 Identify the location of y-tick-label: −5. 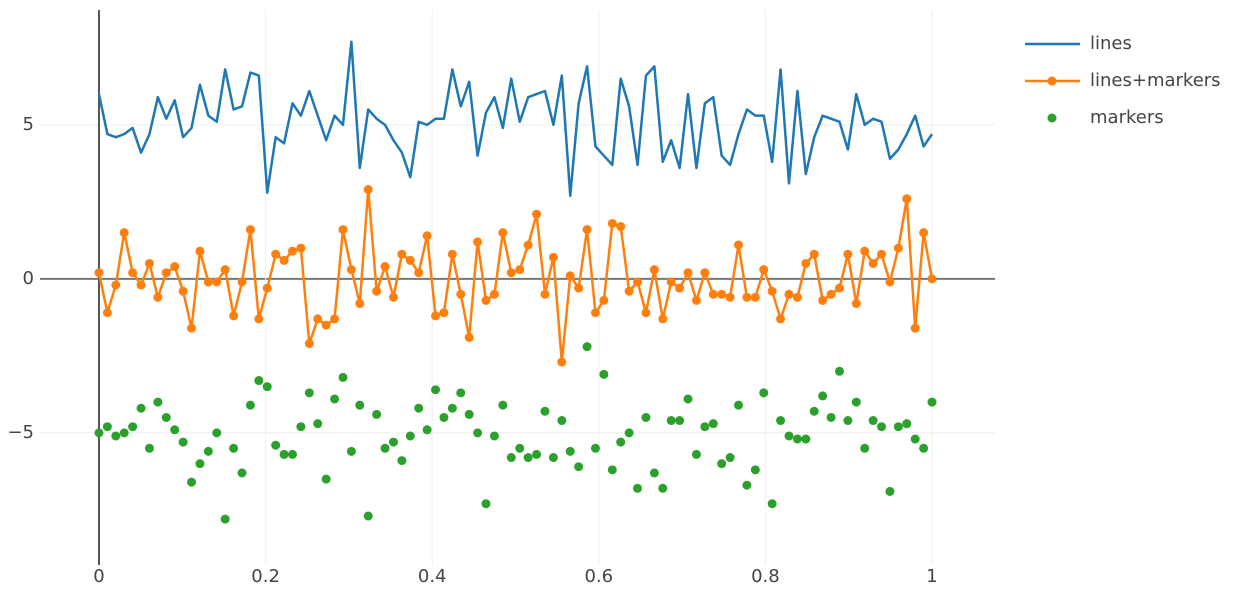
(20, 432).